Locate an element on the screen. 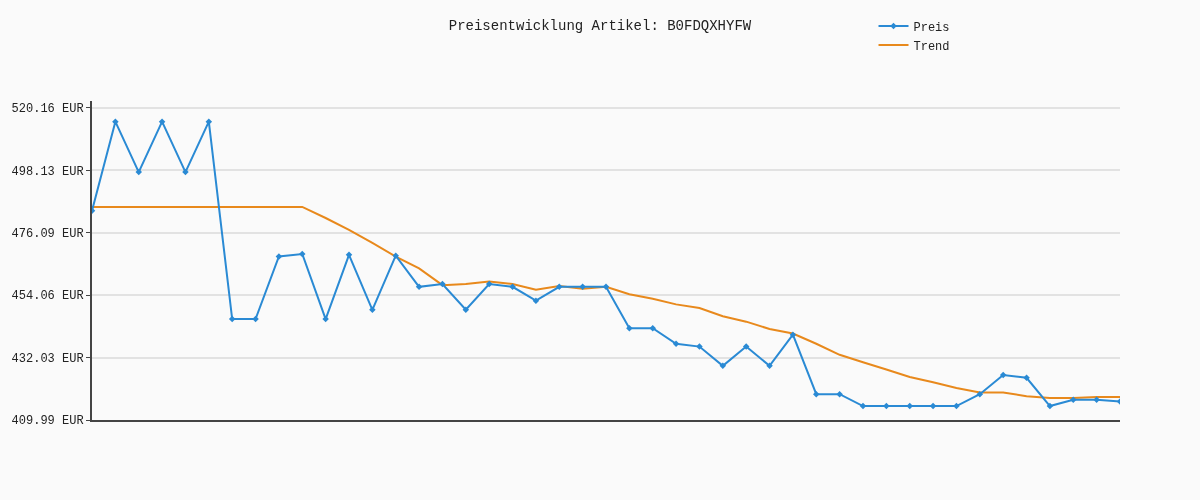  y-tick-label: 454.06 EUR is located at coordinates (47, 296).